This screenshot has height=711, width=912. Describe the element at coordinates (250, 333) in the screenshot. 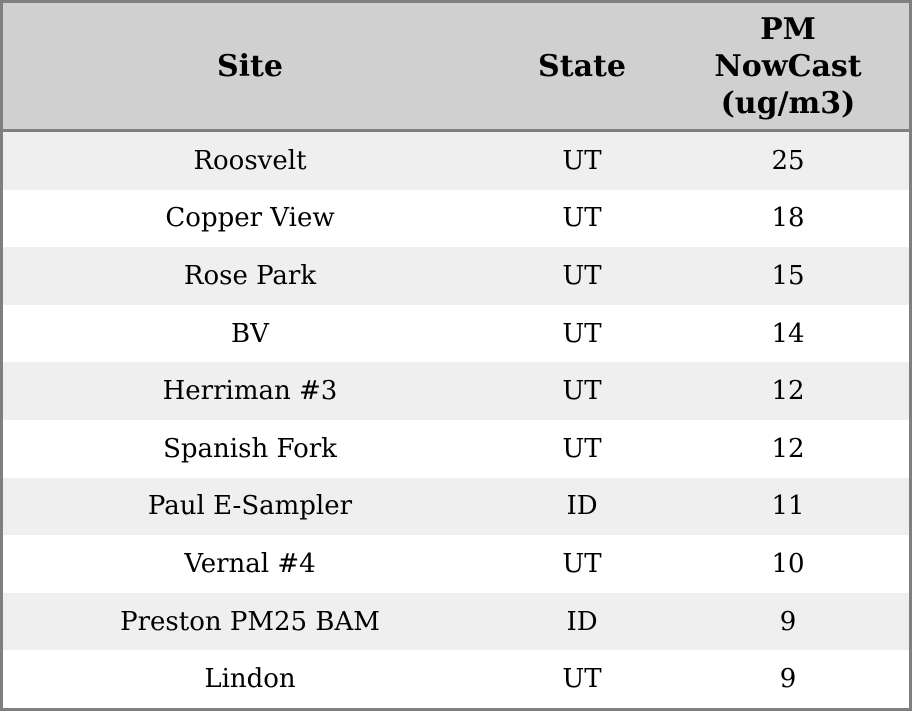

I see `site-cell: BV` at that location.